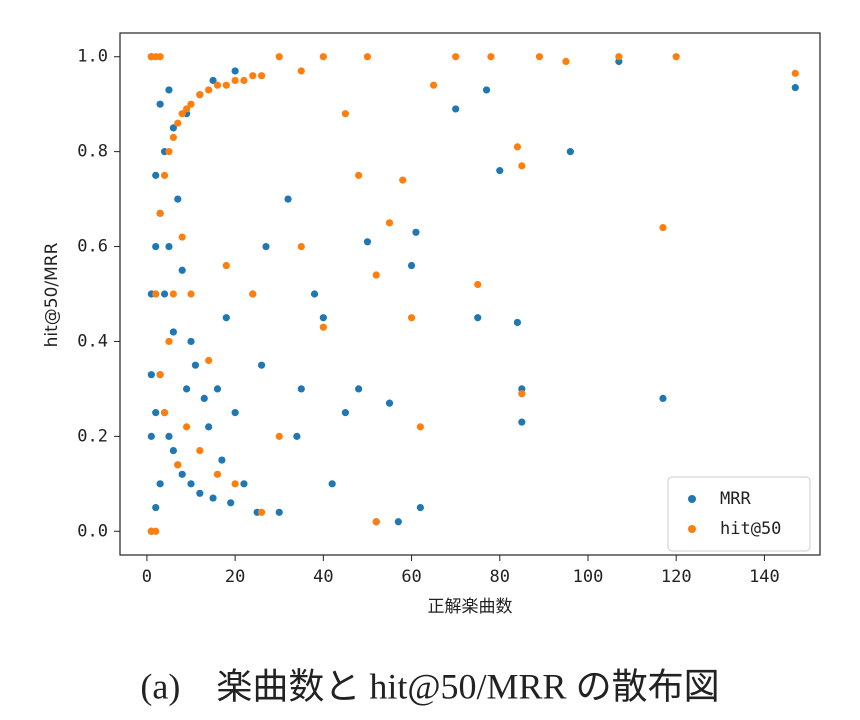  I want to click on x-tick-label: 80, so click(500, 577).